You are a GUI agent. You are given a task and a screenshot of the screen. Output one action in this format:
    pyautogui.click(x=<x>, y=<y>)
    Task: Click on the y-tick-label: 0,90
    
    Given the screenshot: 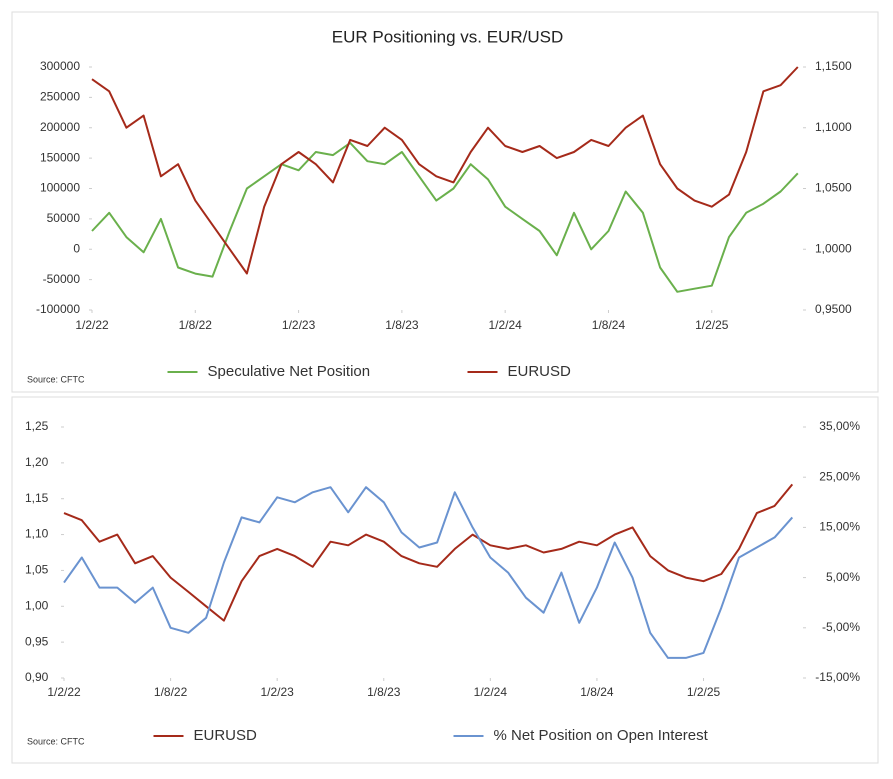 What is the action you would take?
    pyautogui.click(x=37, y=677)
    